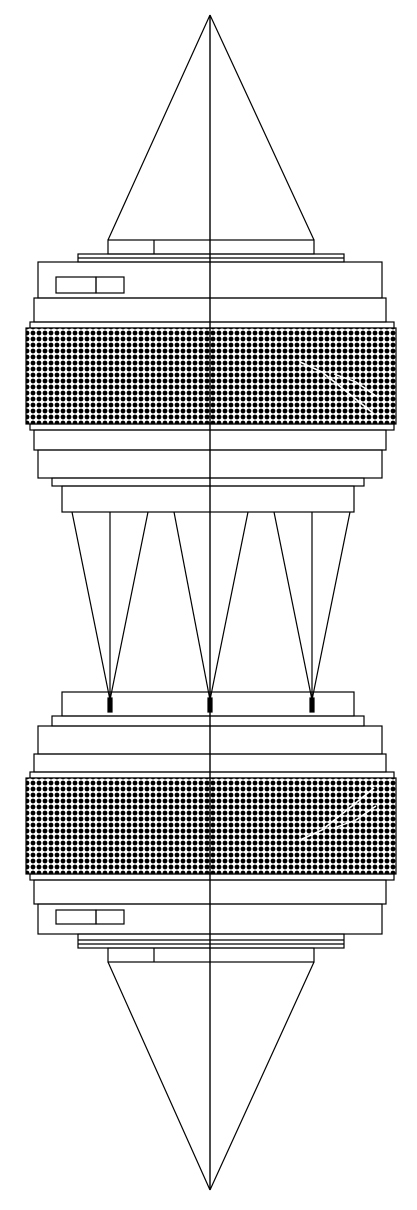  Describe the element at coordinates (262, 127) in the screenshot. I see `upper-cone-right-edge` at that location.